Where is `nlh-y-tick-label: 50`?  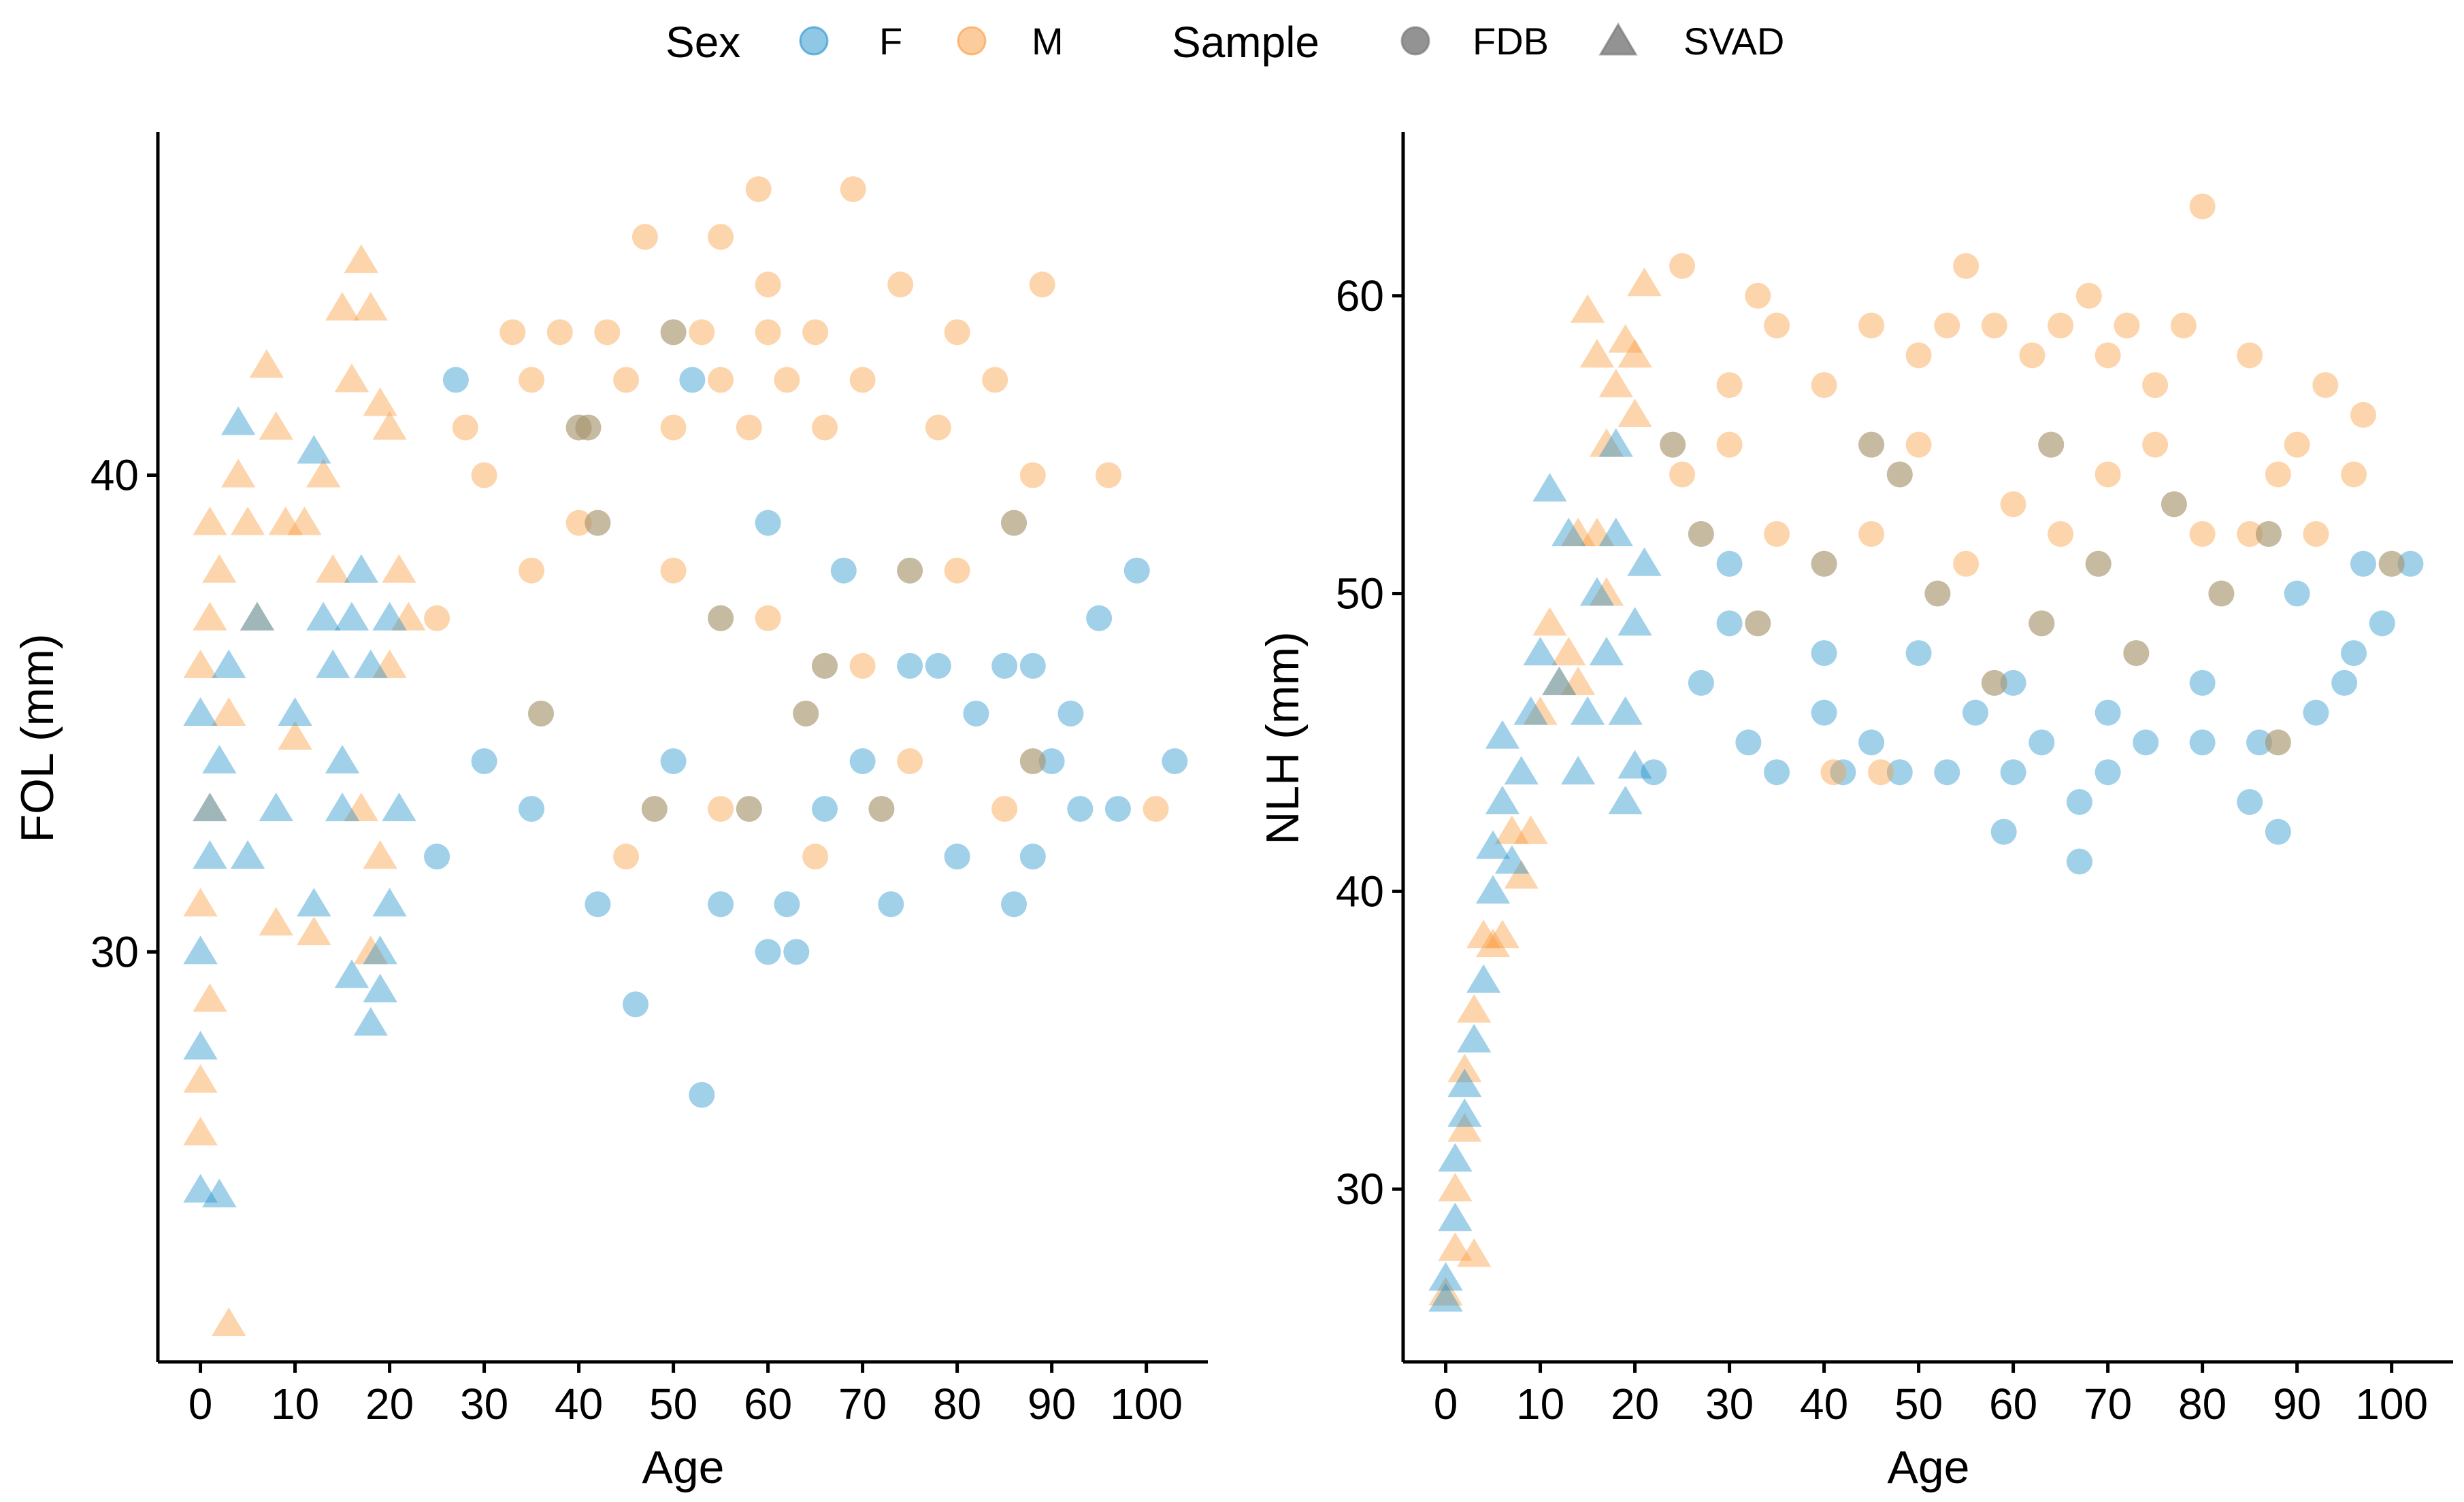 nlh-y-tick-label: 50 is located at coordinates (1360, 593).